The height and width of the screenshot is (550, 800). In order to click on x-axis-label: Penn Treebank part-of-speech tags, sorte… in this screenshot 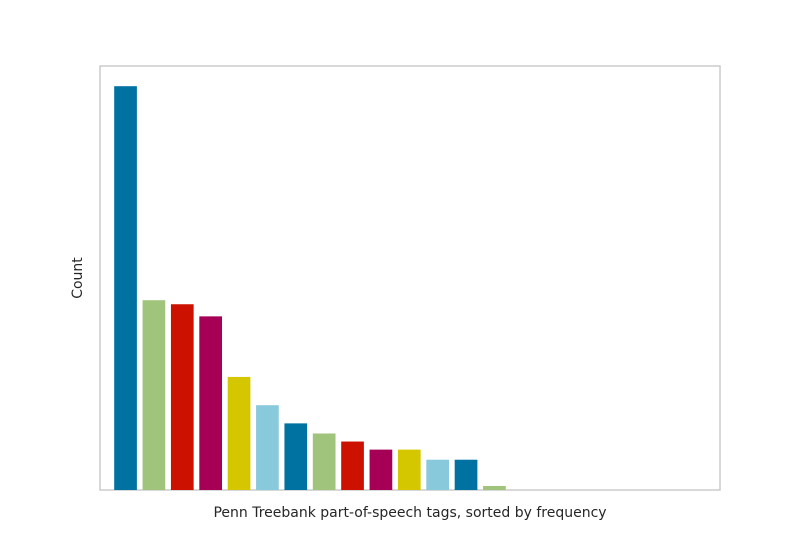, I will do `click(409, 513)`.